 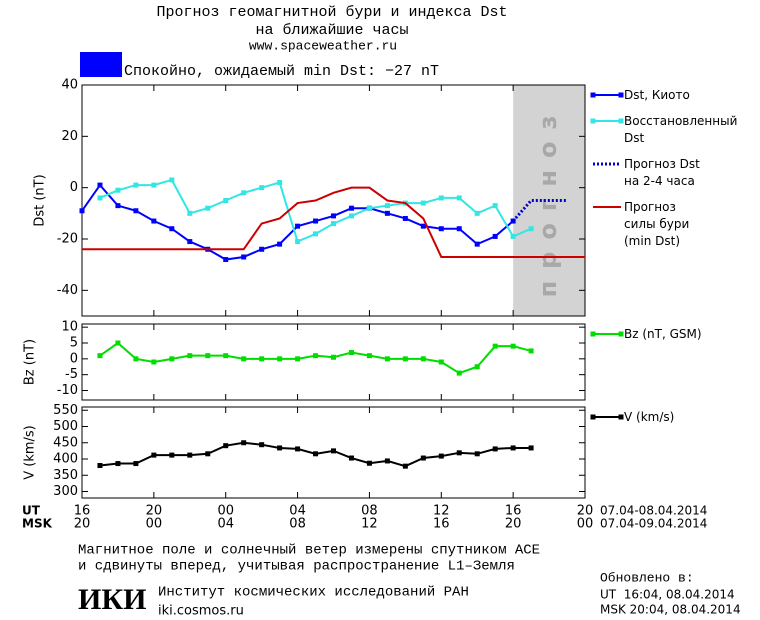 What do you see at coordinates (65, 442) in the screenshot?
I see `y-tick-label: 450` at bounding box center [65, 442].